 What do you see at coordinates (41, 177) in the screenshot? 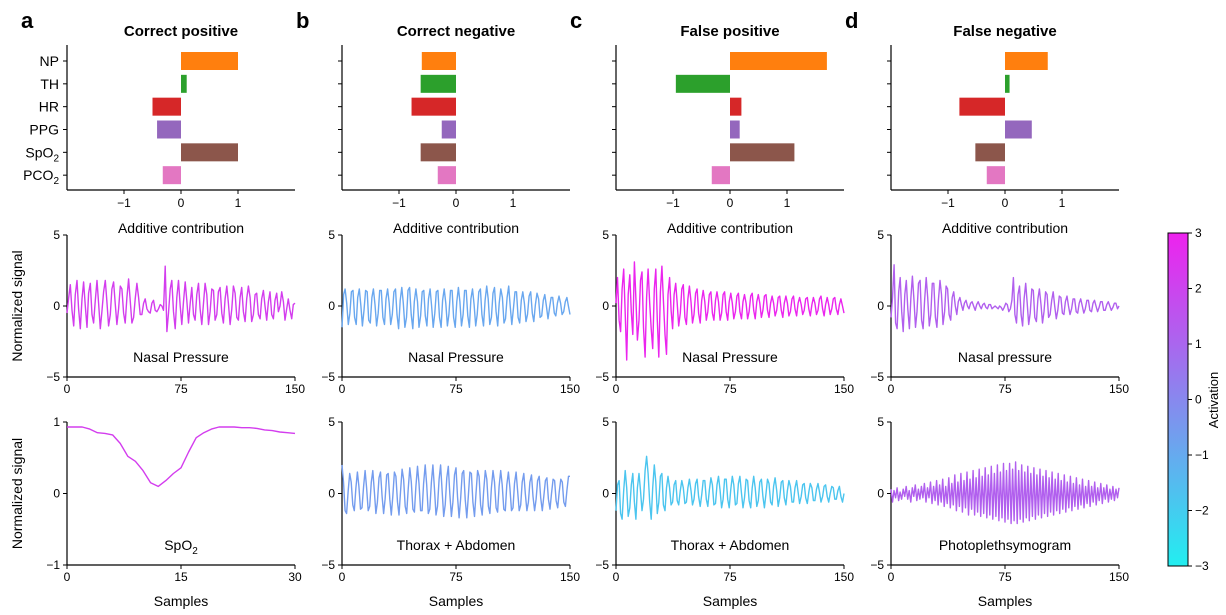
I see `category-label-PCO2: PCO2` at bounding box center [41, 177].